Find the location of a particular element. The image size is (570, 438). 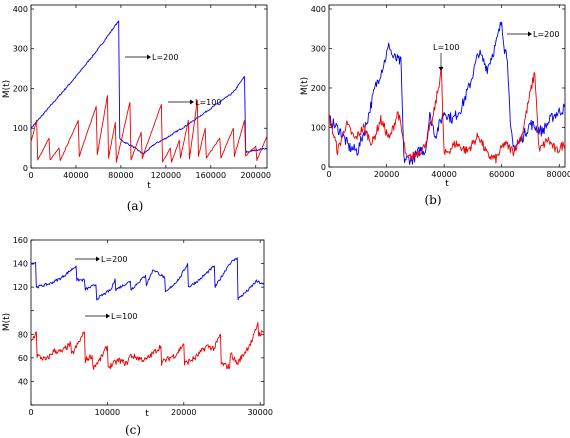

y-tick-label: 40 is located at coordinates (23, 381).